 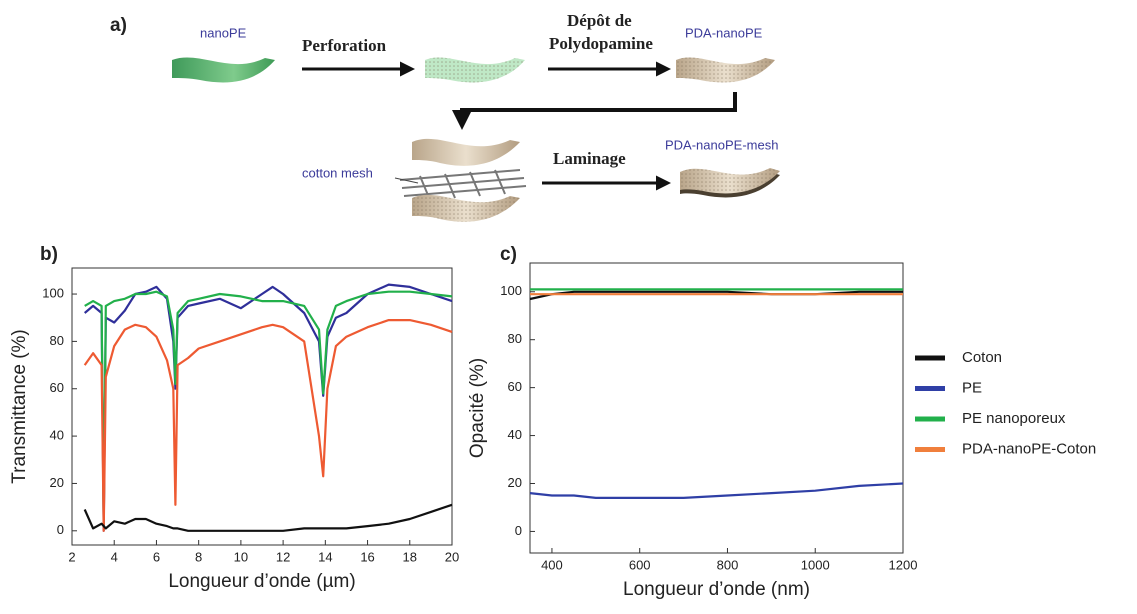 What do you see at coordinates (552, 564) in the screenshot?
I see `x-tick-label: 400` at bounding box center [552, 564].